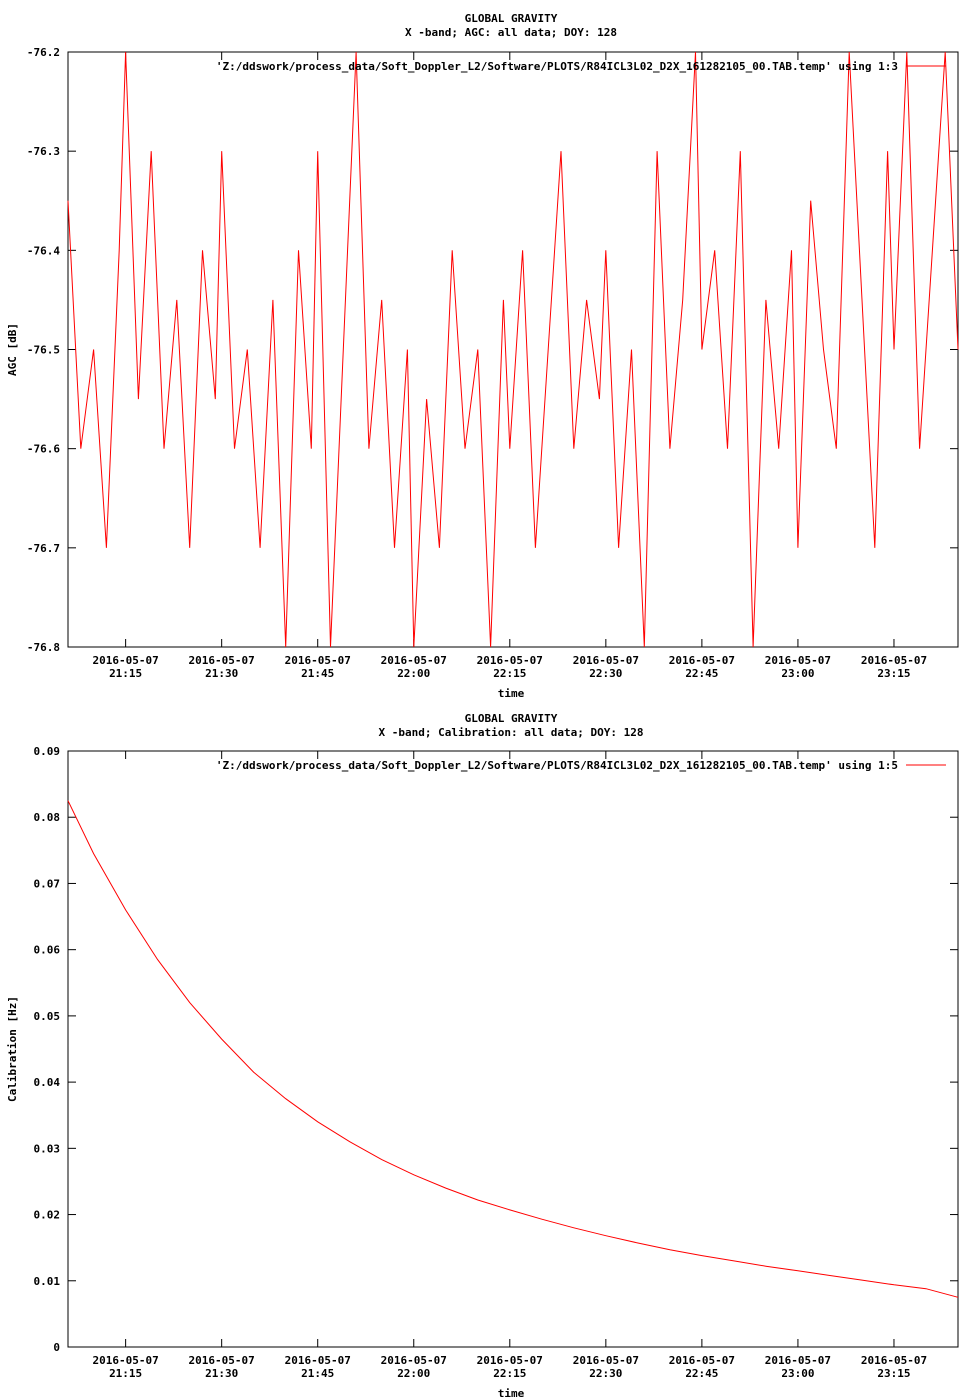 The image size is (980, 1400). What do you see at coordinates (511, 732) in the screenshot?
I see `chart-subtitle: X -band; Calibration: all data; DOY: 128` at bounding box center [511, 732].